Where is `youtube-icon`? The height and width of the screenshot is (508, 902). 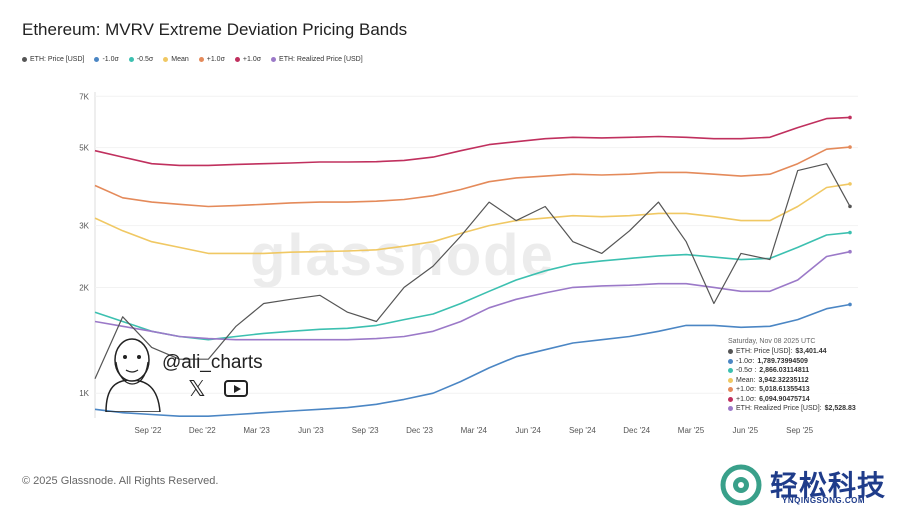
youtube-icon is located at coordinates (236, 388).